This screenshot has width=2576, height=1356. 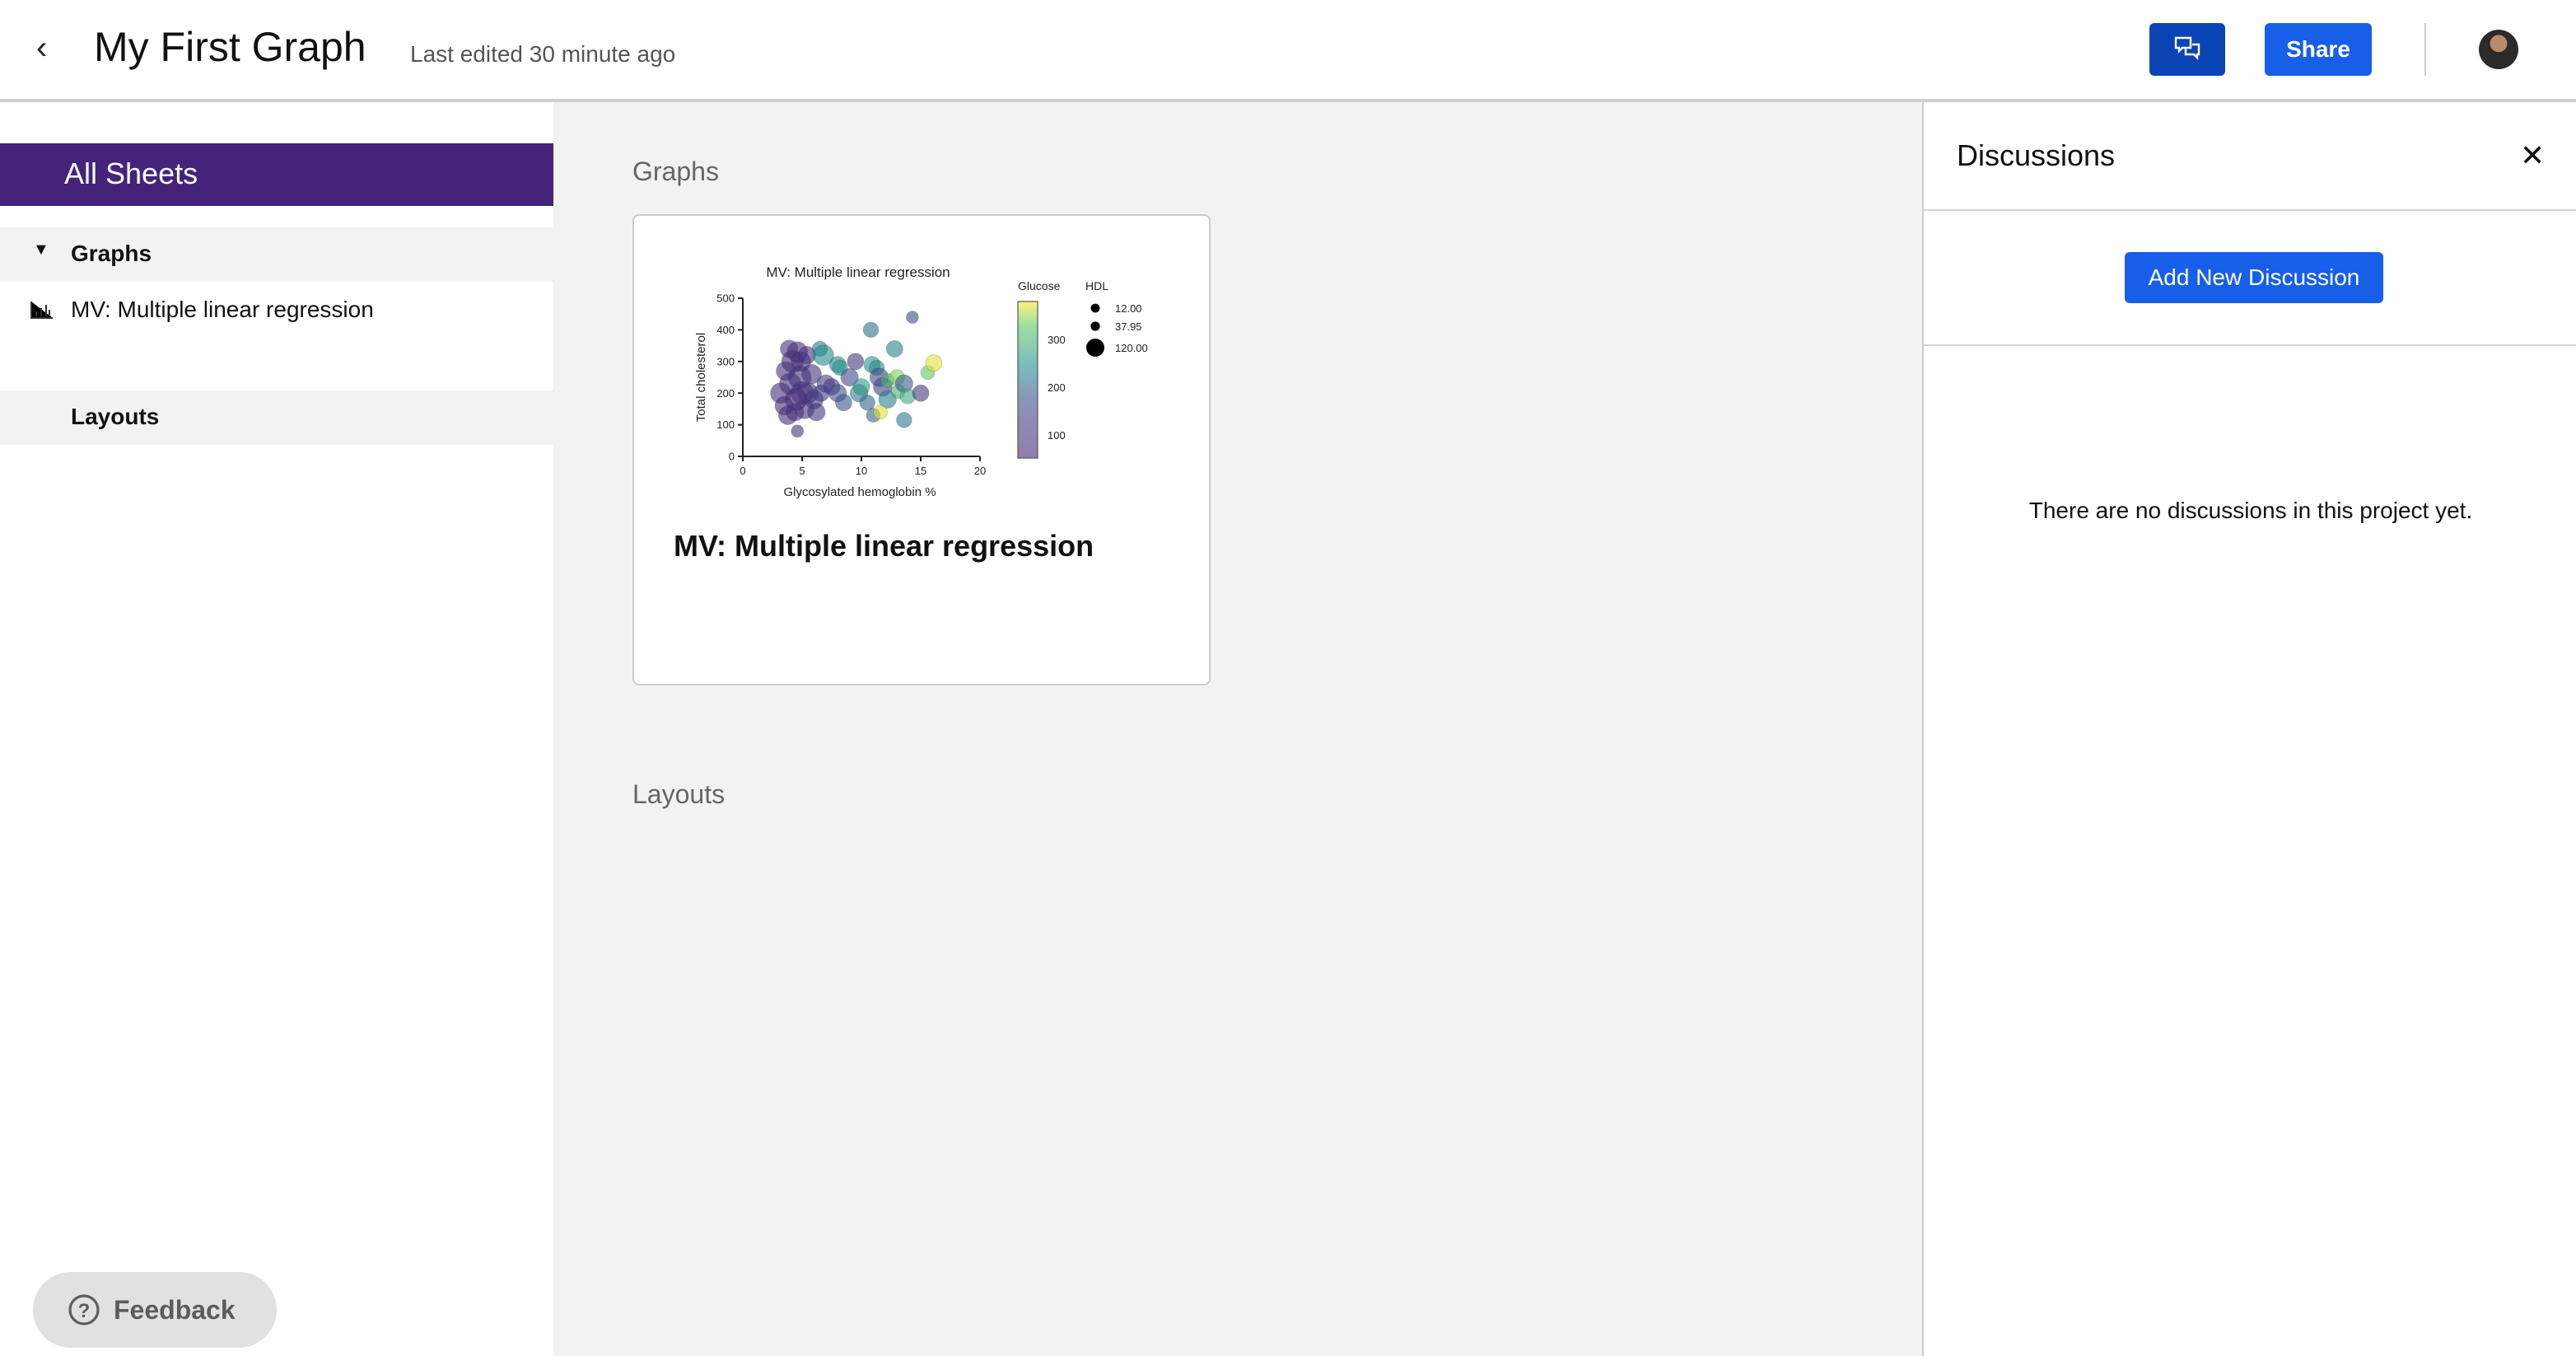 I want to click on bar-chart-icon, so click(x=41, y=311).